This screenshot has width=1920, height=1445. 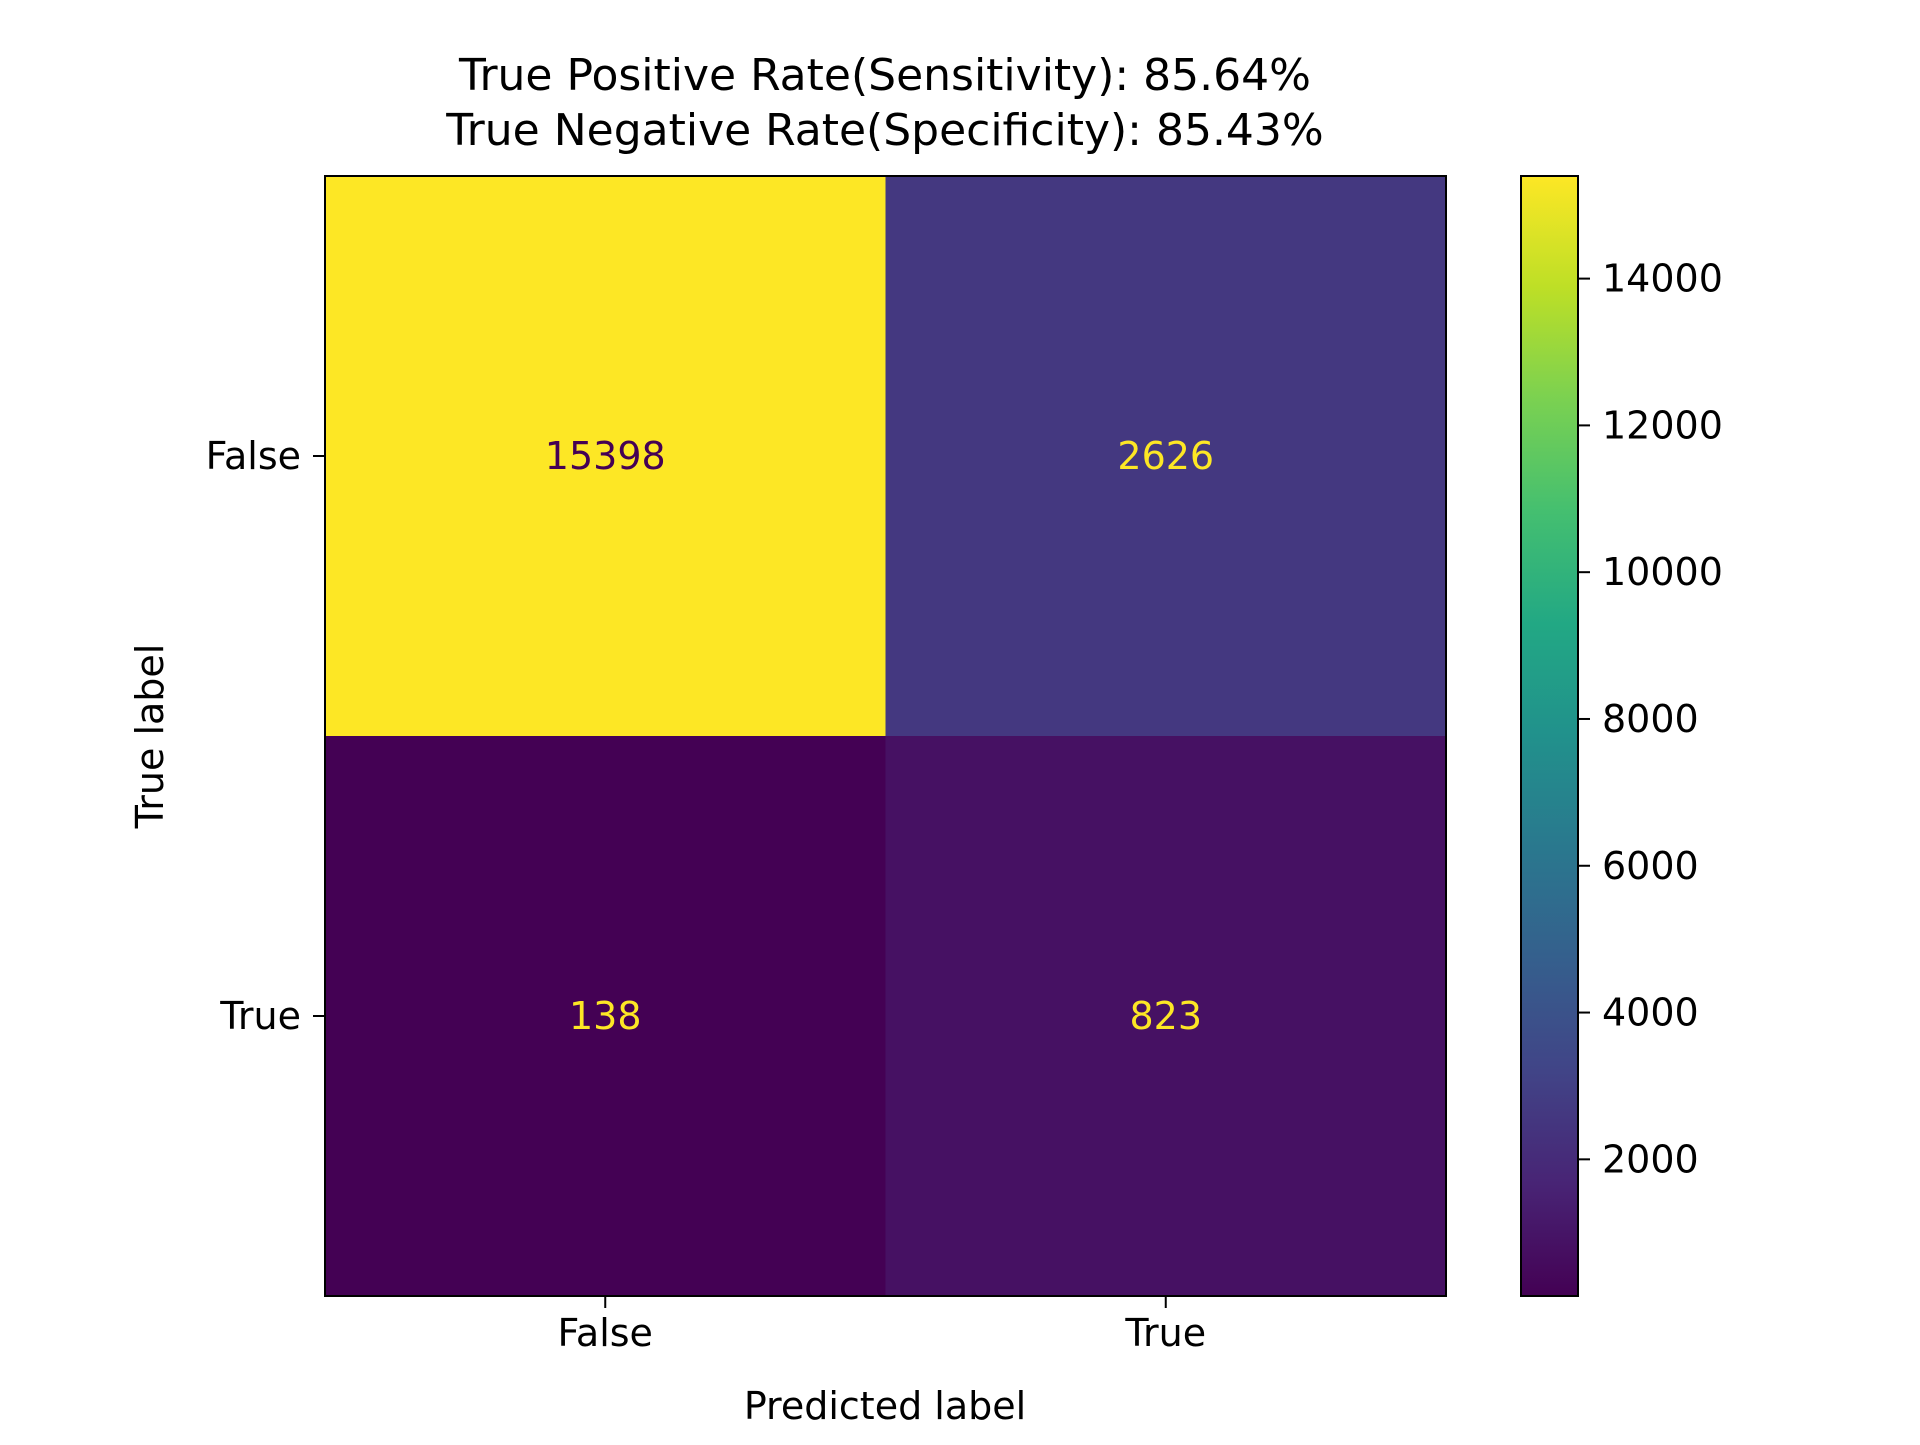 I want to click on x-tick-label-1: True, so click(x=1165, y=1333).